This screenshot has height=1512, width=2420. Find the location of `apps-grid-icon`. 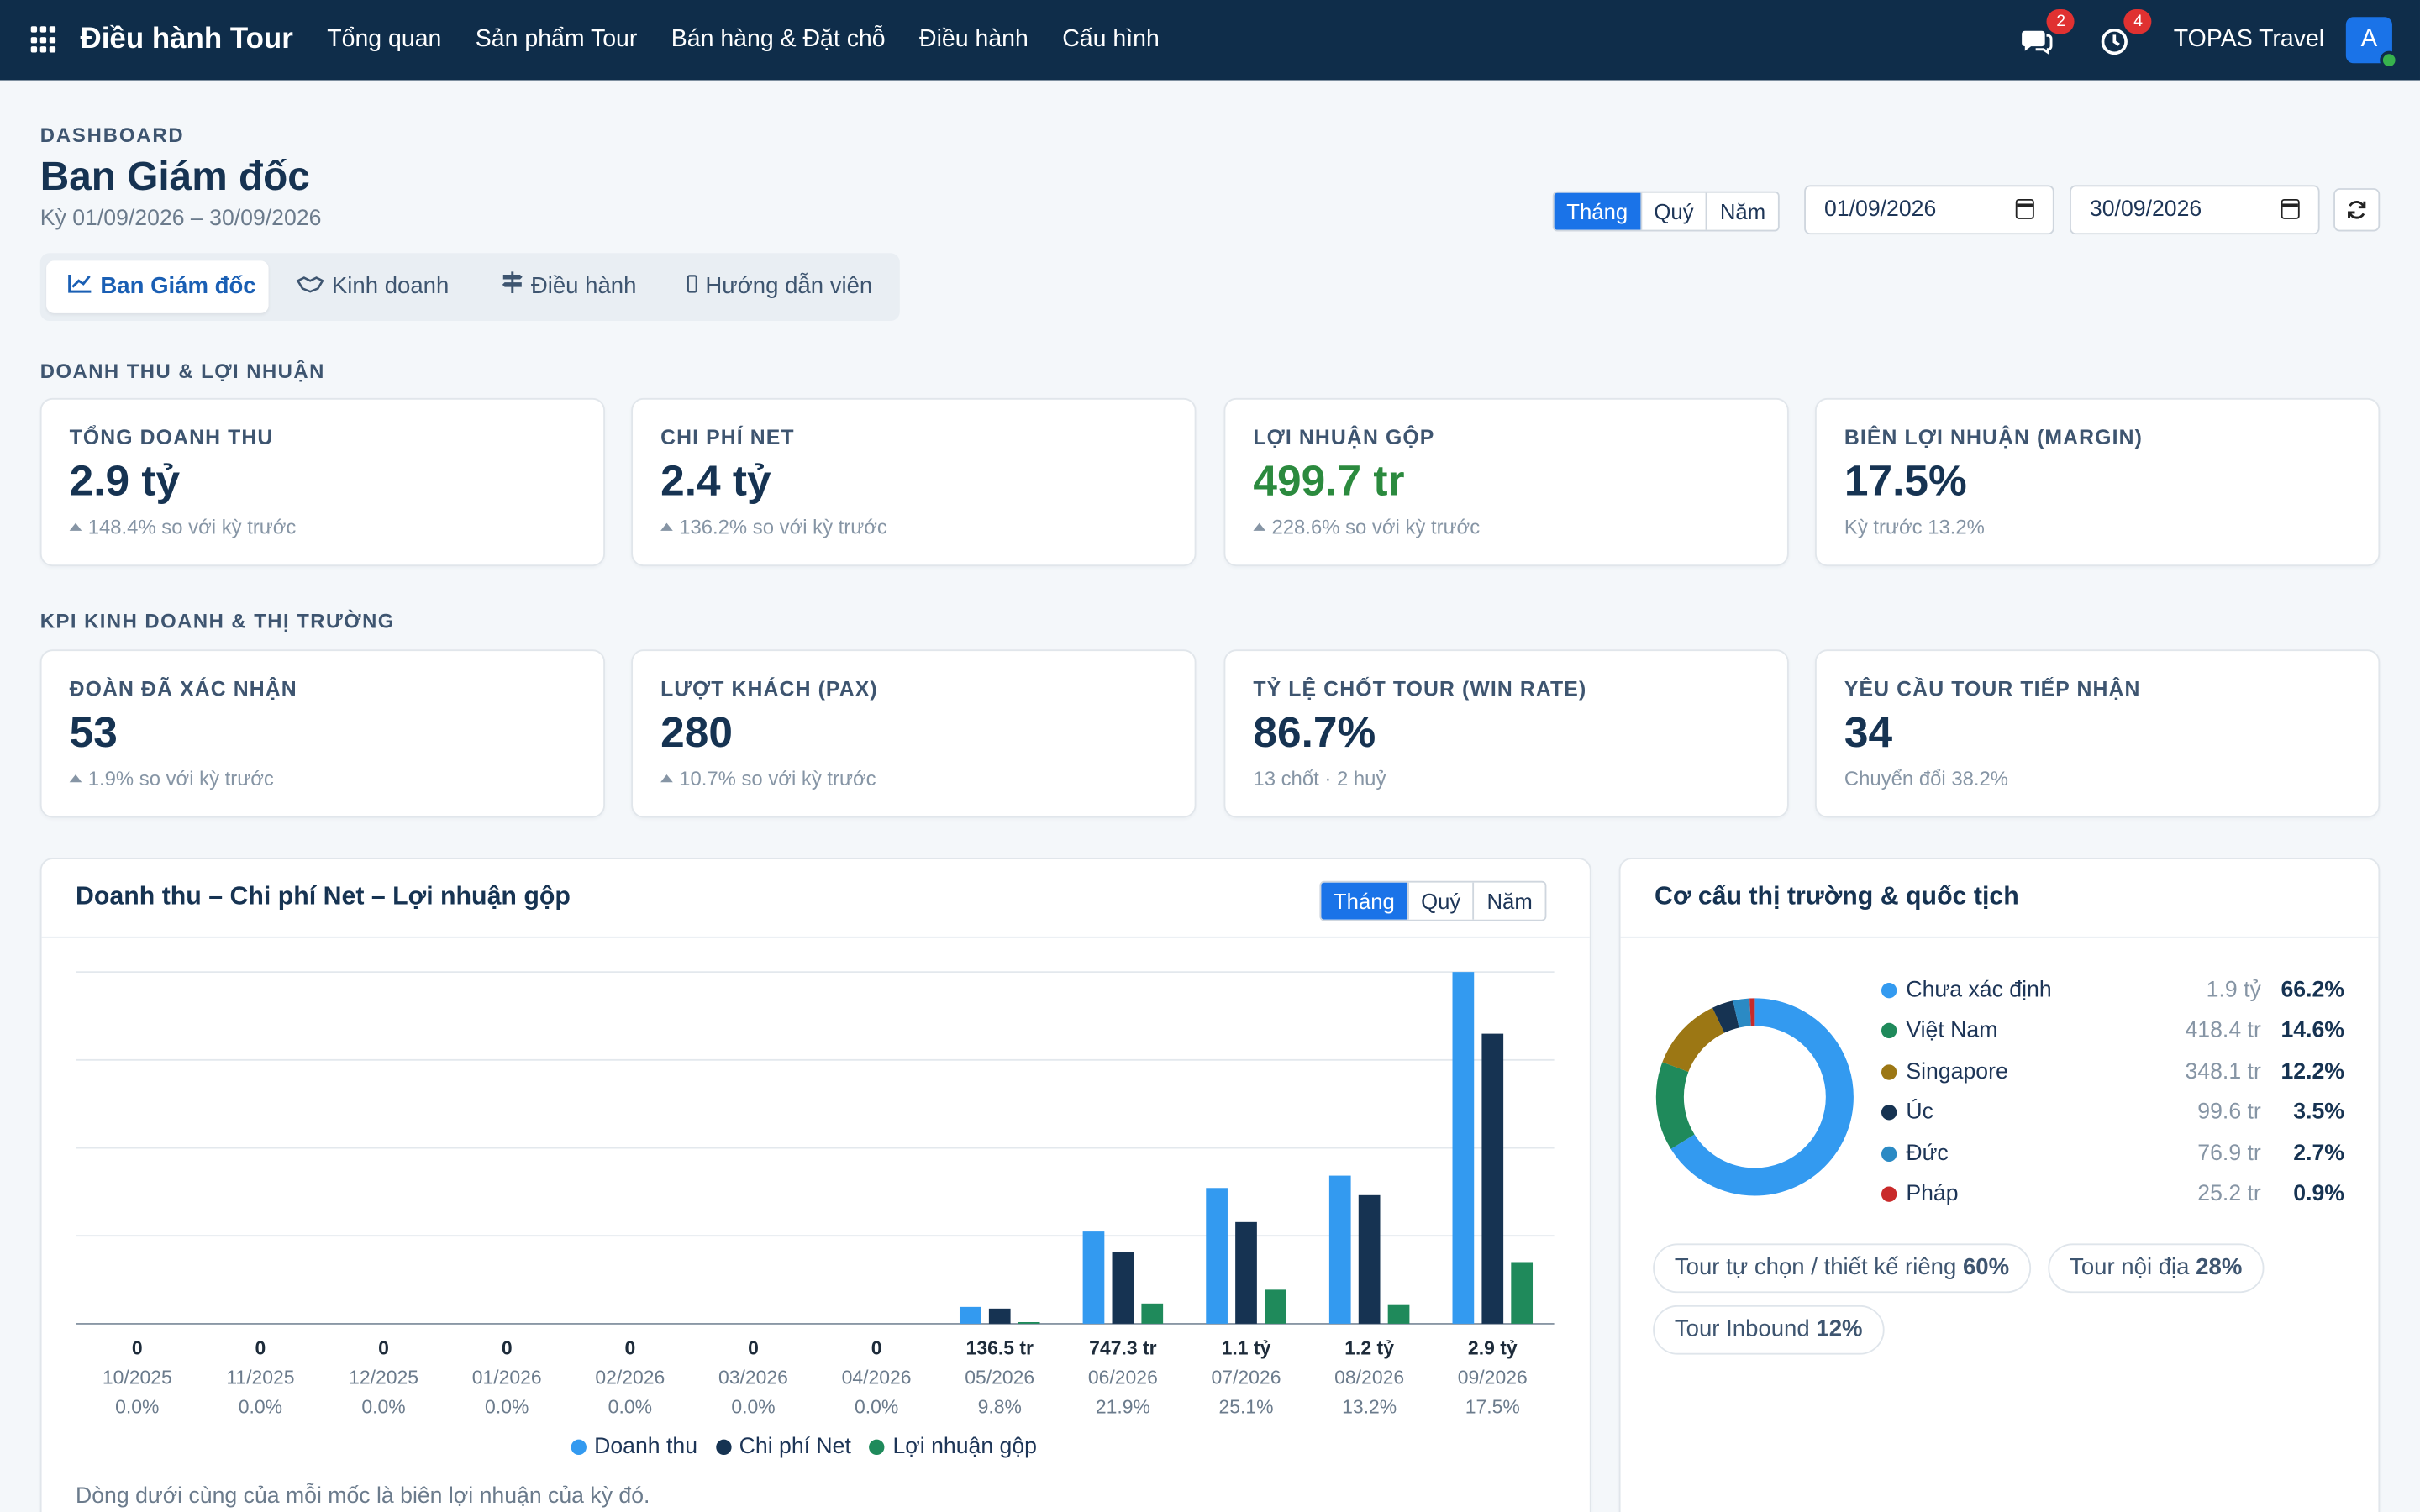

apps-grid-icon is located at coordinates (44, 40).